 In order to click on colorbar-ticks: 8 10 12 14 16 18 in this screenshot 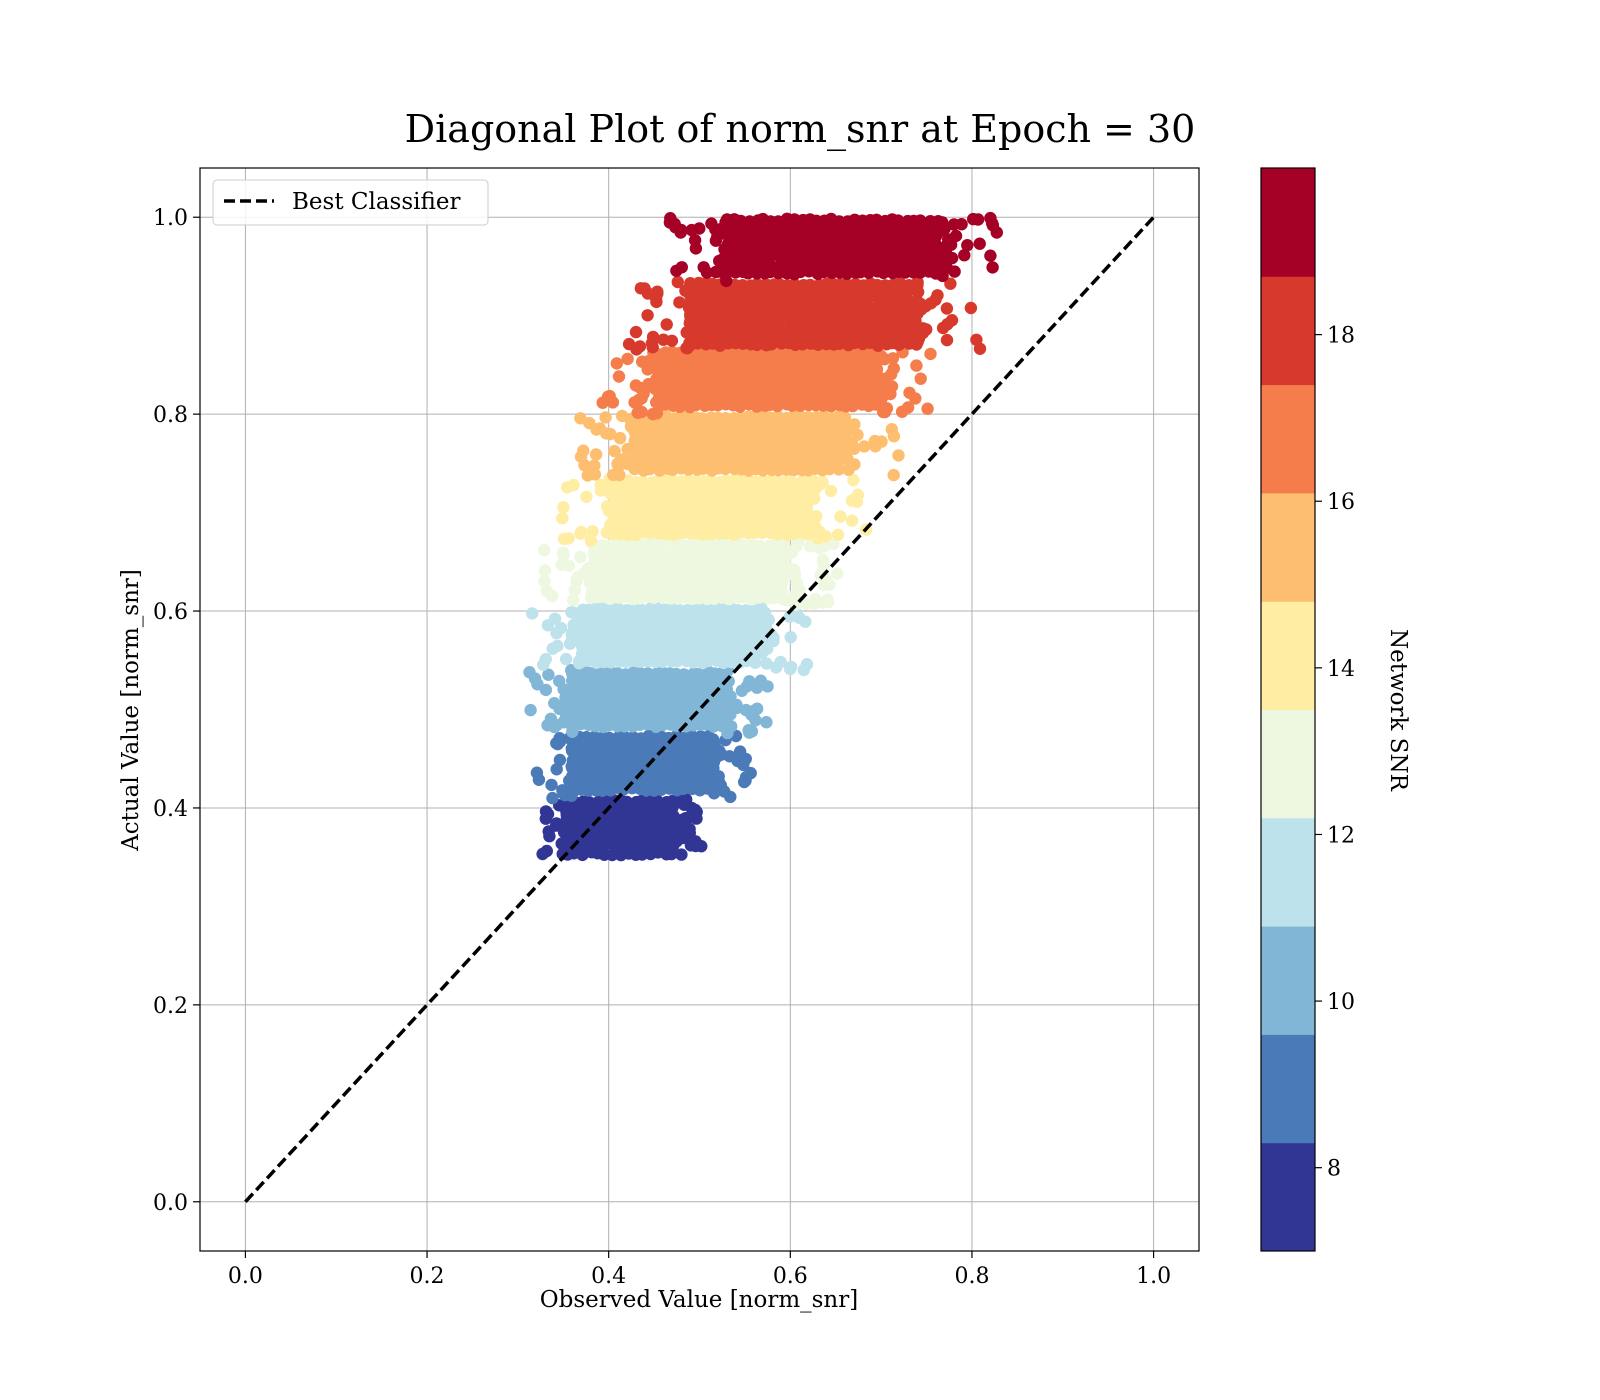, I will do `click(1335, 753)`.